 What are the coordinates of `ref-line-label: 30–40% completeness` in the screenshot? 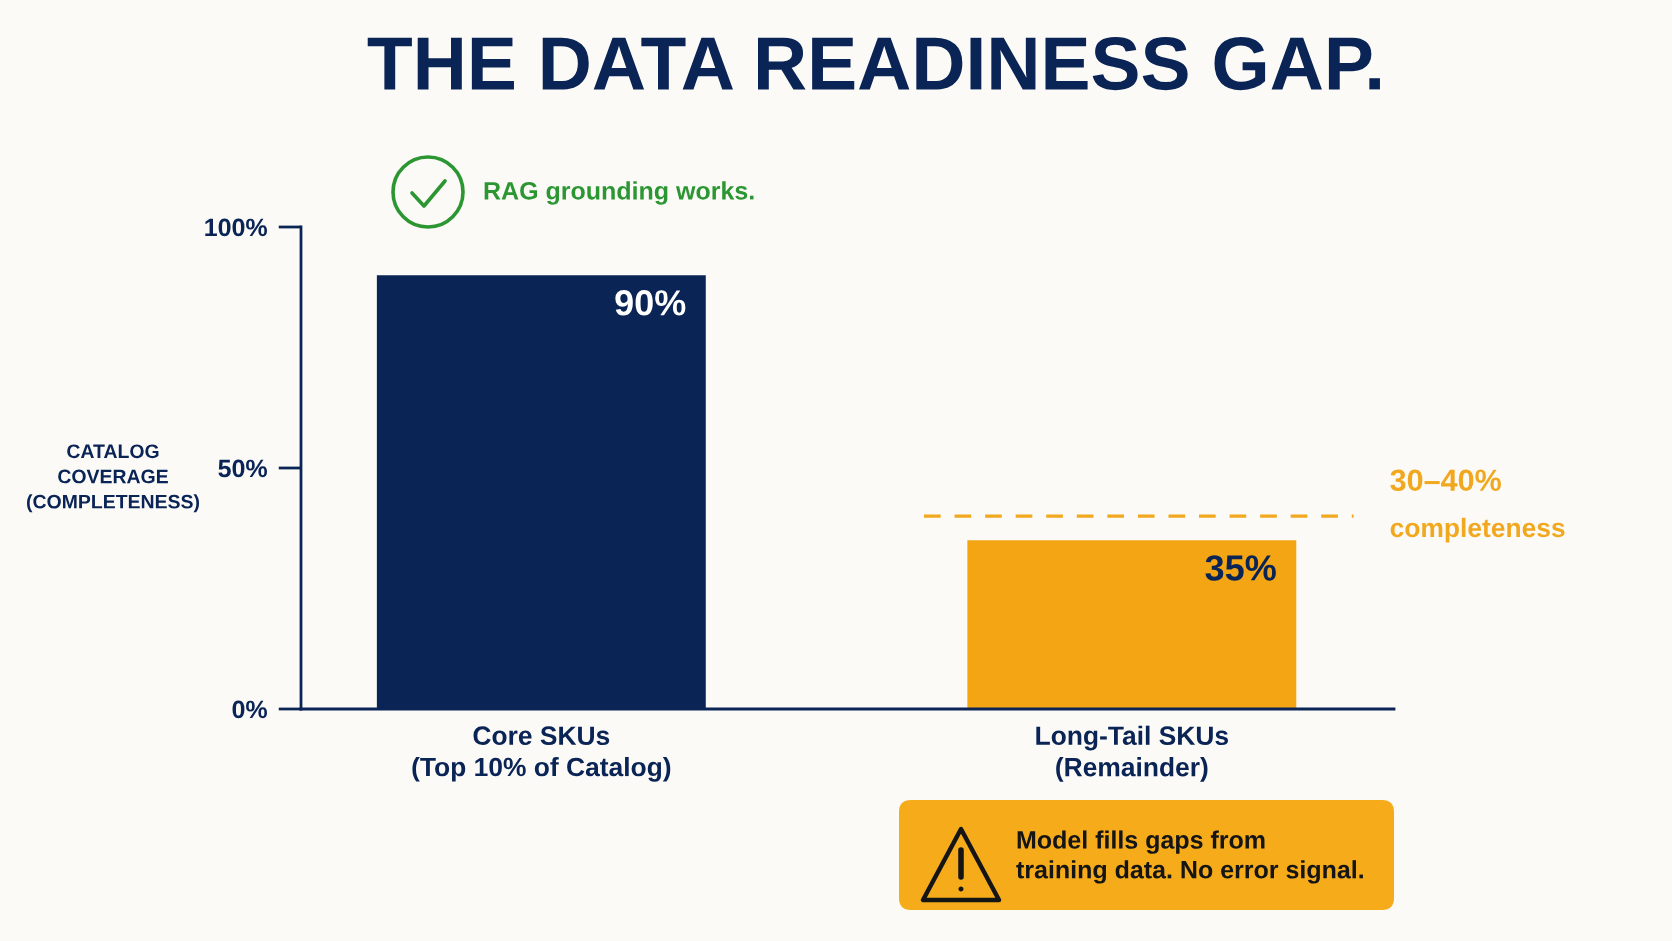 It's located at (1477, 506).